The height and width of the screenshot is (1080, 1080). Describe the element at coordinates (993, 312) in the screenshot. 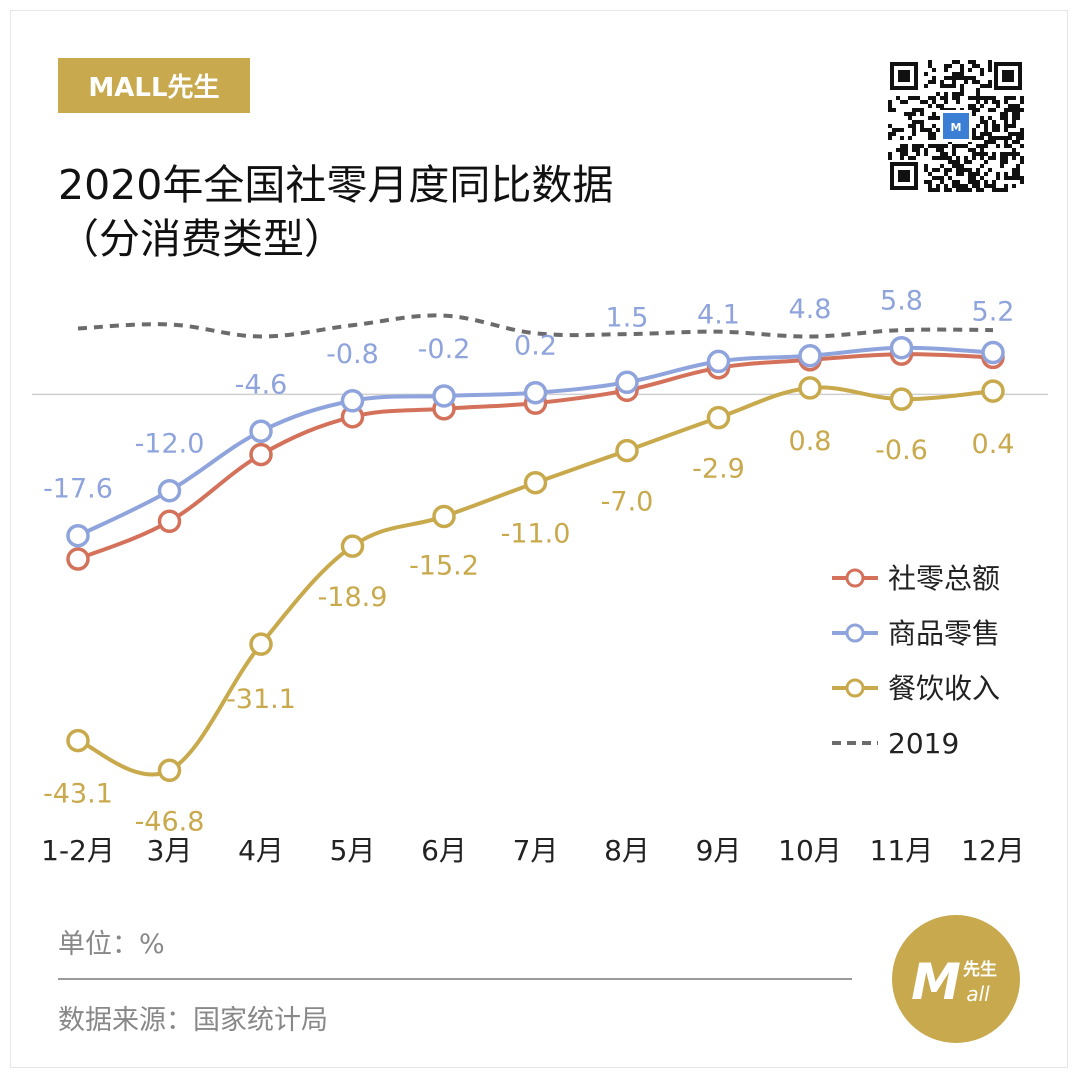

I see `data-label-goods-retail-10: 5.2` at that location.